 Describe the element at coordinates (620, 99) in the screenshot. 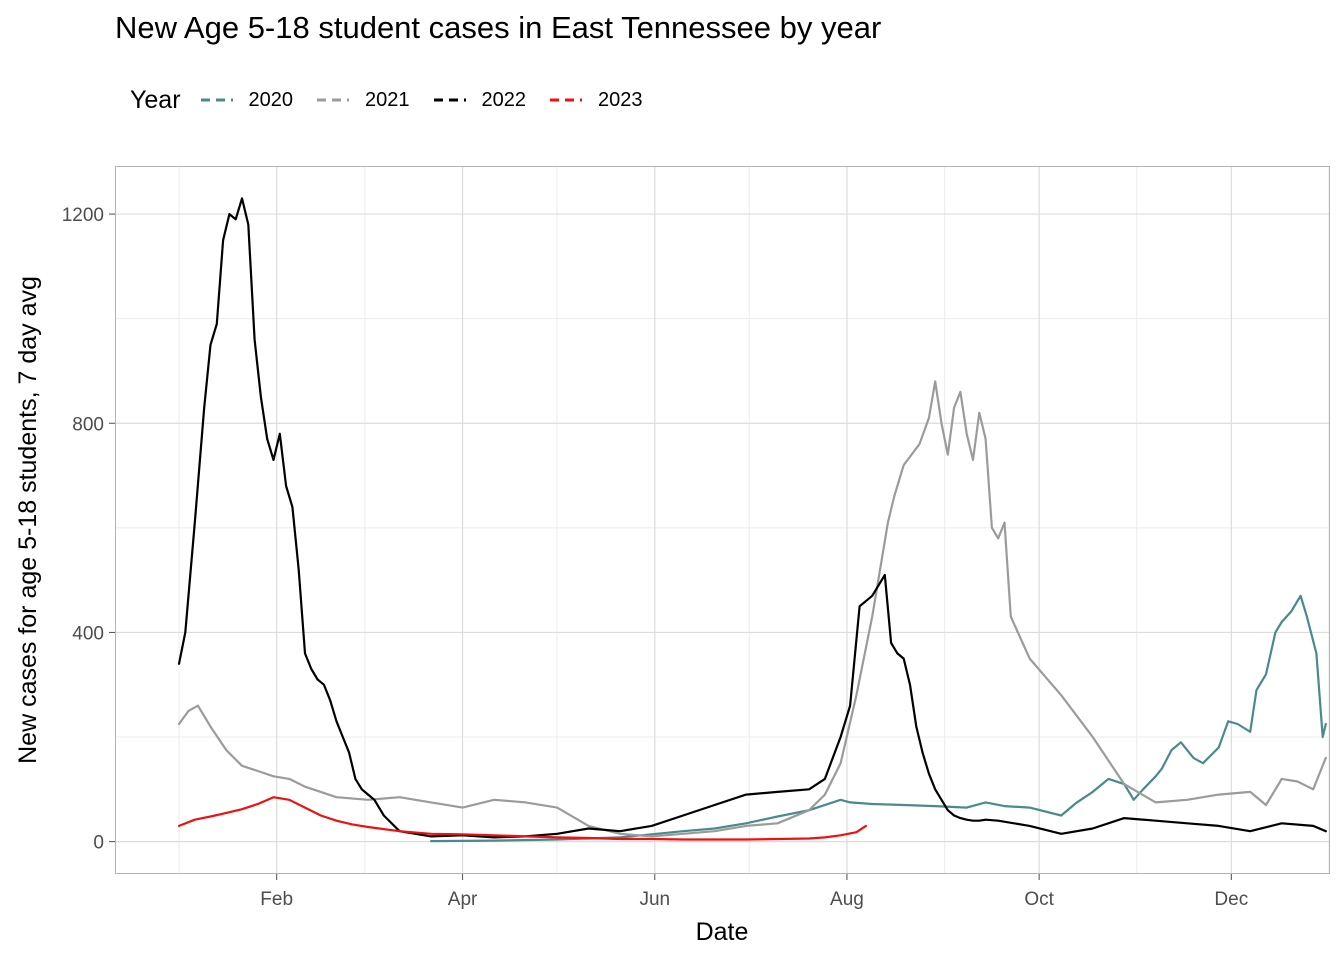

I see `legend-label-2023: 2023` at that location.